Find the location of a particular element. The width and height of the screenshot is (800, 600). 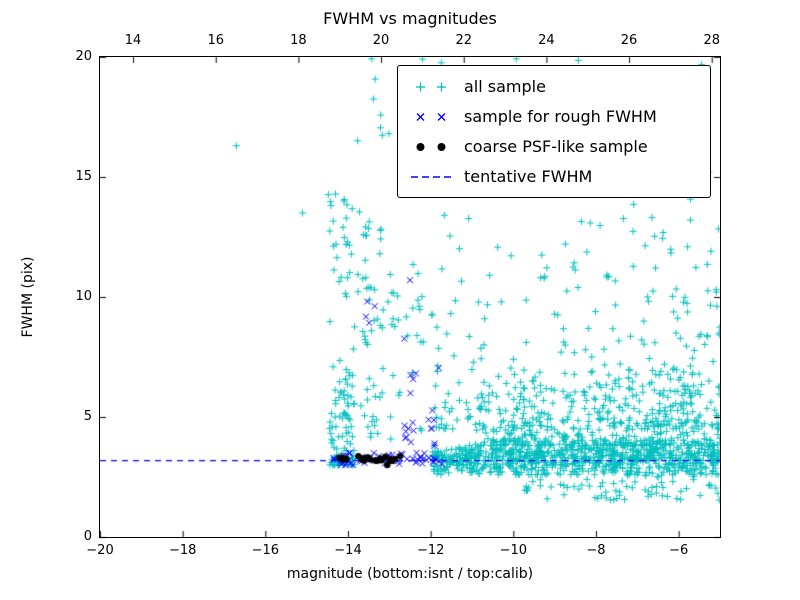

legend-label-psf-sample: coarse PSF-like sample is located at coordinates (556, 146).